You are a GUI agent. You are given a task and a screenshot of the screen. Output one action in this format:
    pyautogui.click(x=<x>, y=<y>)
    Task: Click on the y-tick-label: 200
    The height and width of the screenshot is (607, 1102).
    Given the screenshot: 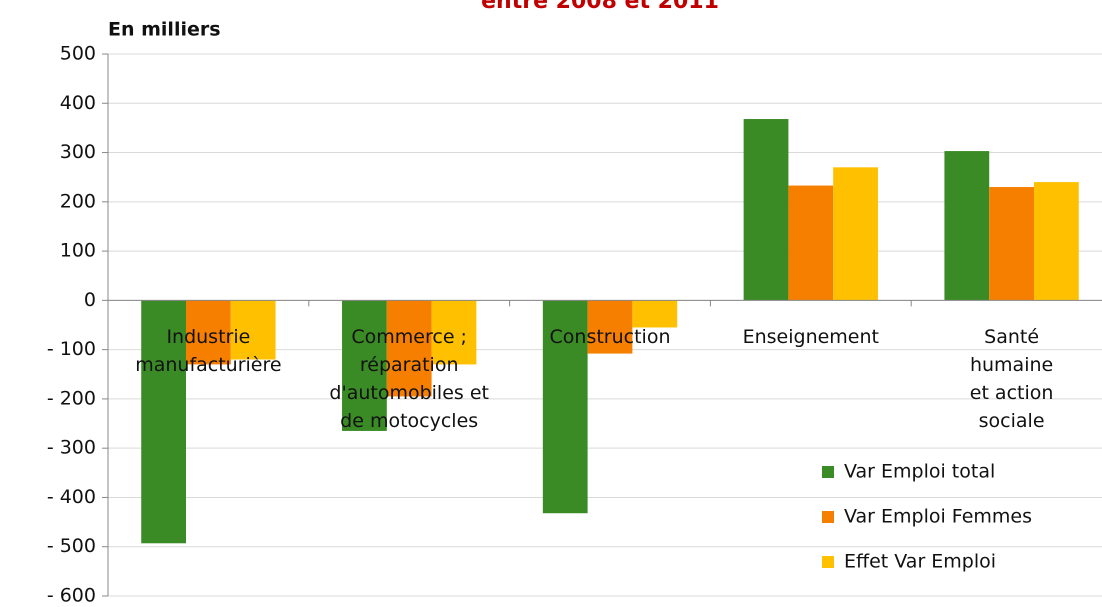 What is the action you would take?
    pyautogui.click(x=78, y=201)
    